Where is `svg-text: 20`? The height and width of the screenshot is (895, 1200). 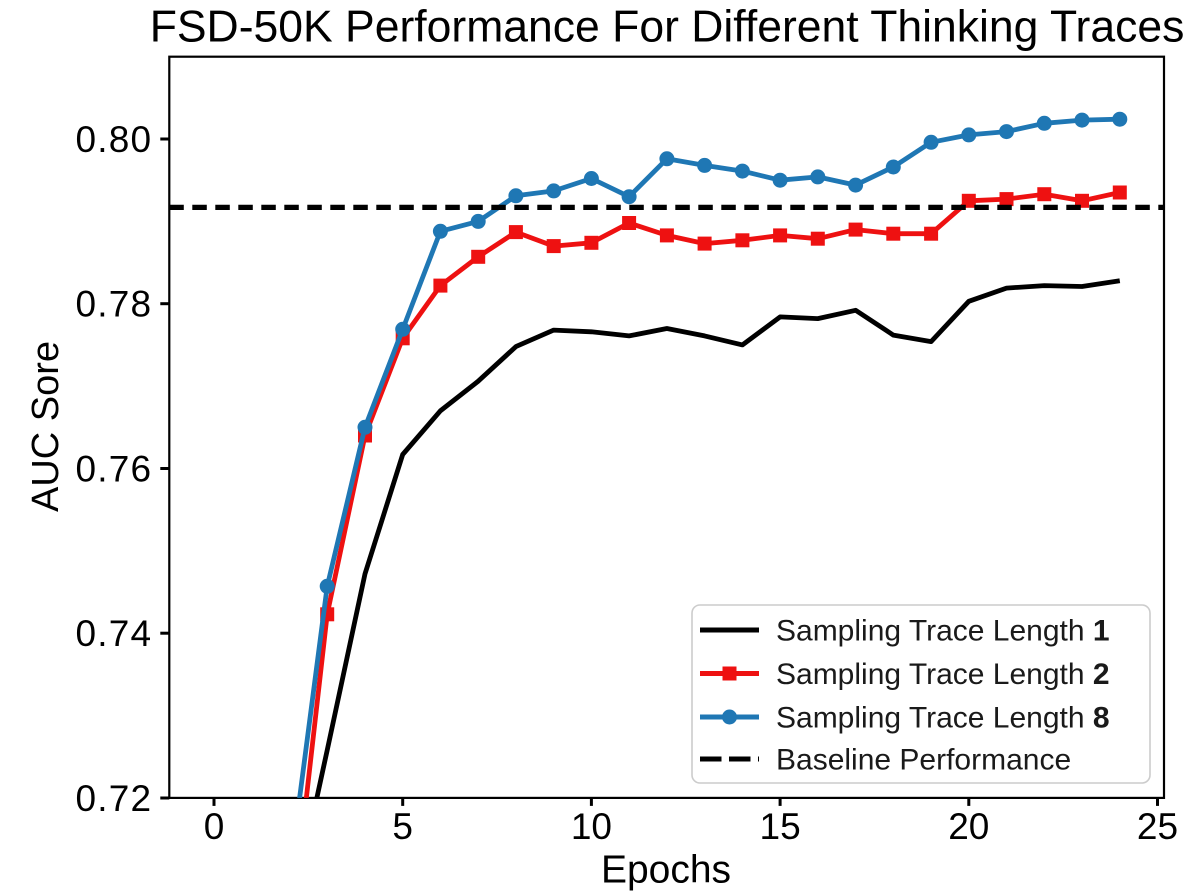
svg-text: 20 is located at coordinates (968, 826).